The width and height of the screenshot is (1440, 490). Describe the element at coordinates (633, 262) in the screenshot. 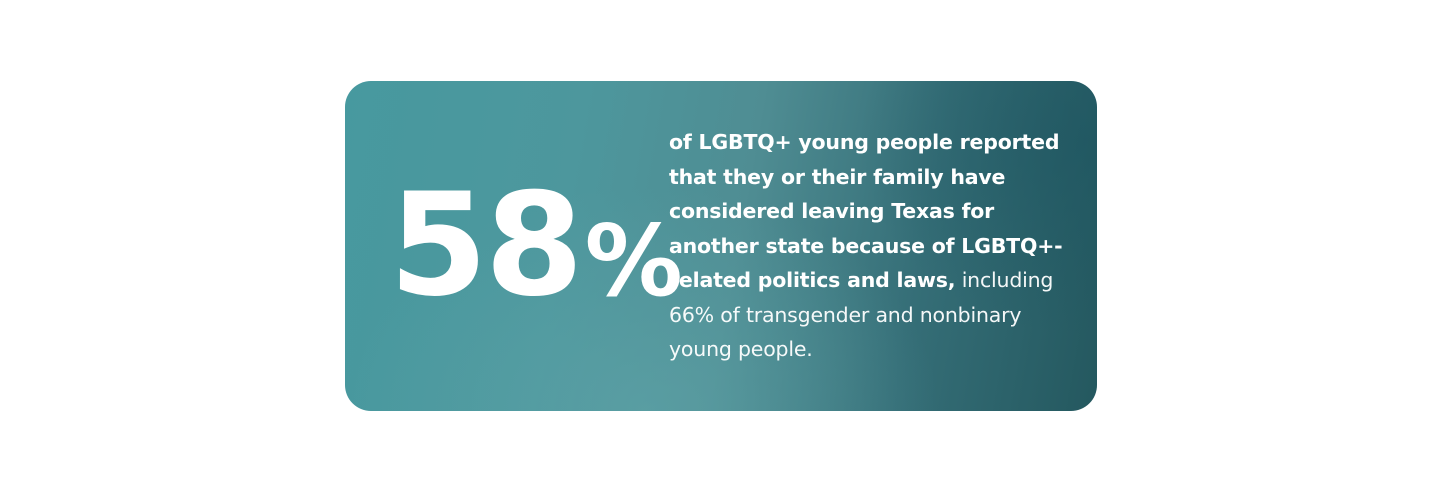

I see `percent-sign: %` at that location.